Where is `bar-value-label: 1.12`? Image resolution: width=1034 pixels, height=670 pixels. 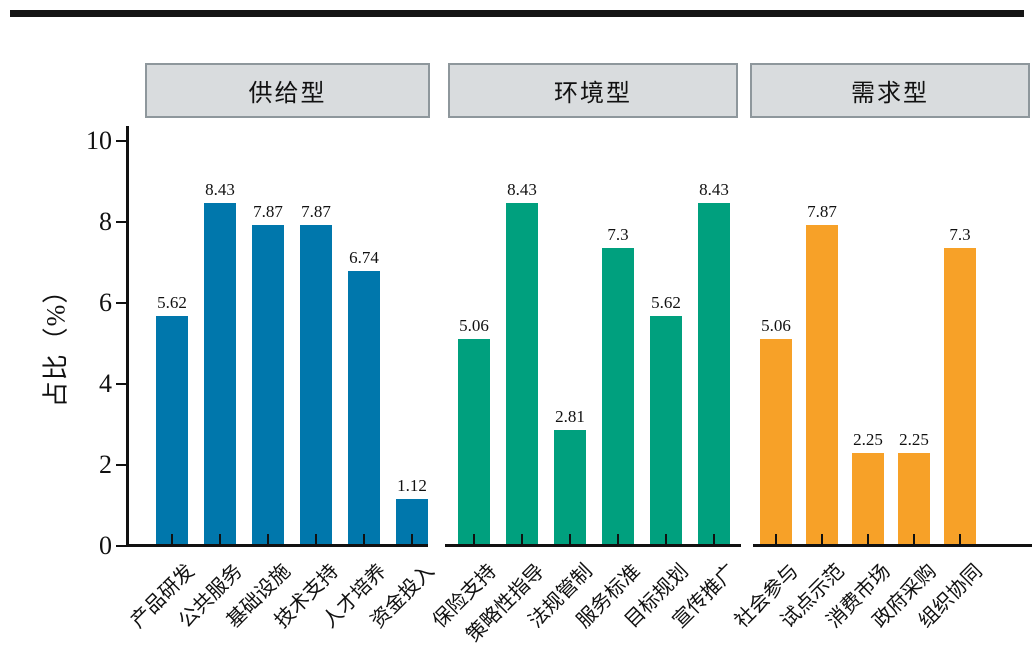
bar-value-label: 1.12 is located at coordinates (412, 486).